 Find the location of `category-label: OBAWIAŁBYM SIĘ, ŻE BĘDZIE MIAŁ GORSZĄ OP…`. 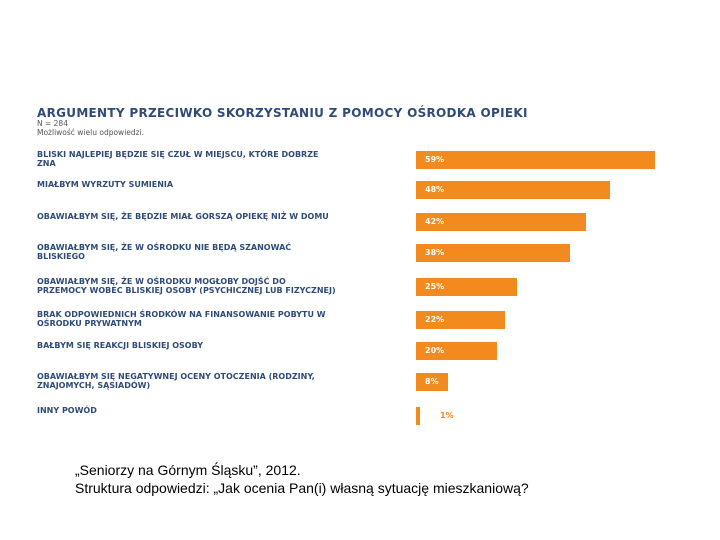

category-label: OBAWIAŁBYM SIĘ, ŻE BĘDZIE MIAŁ GORSZĄ OP… is located at coordinates (183, 216).